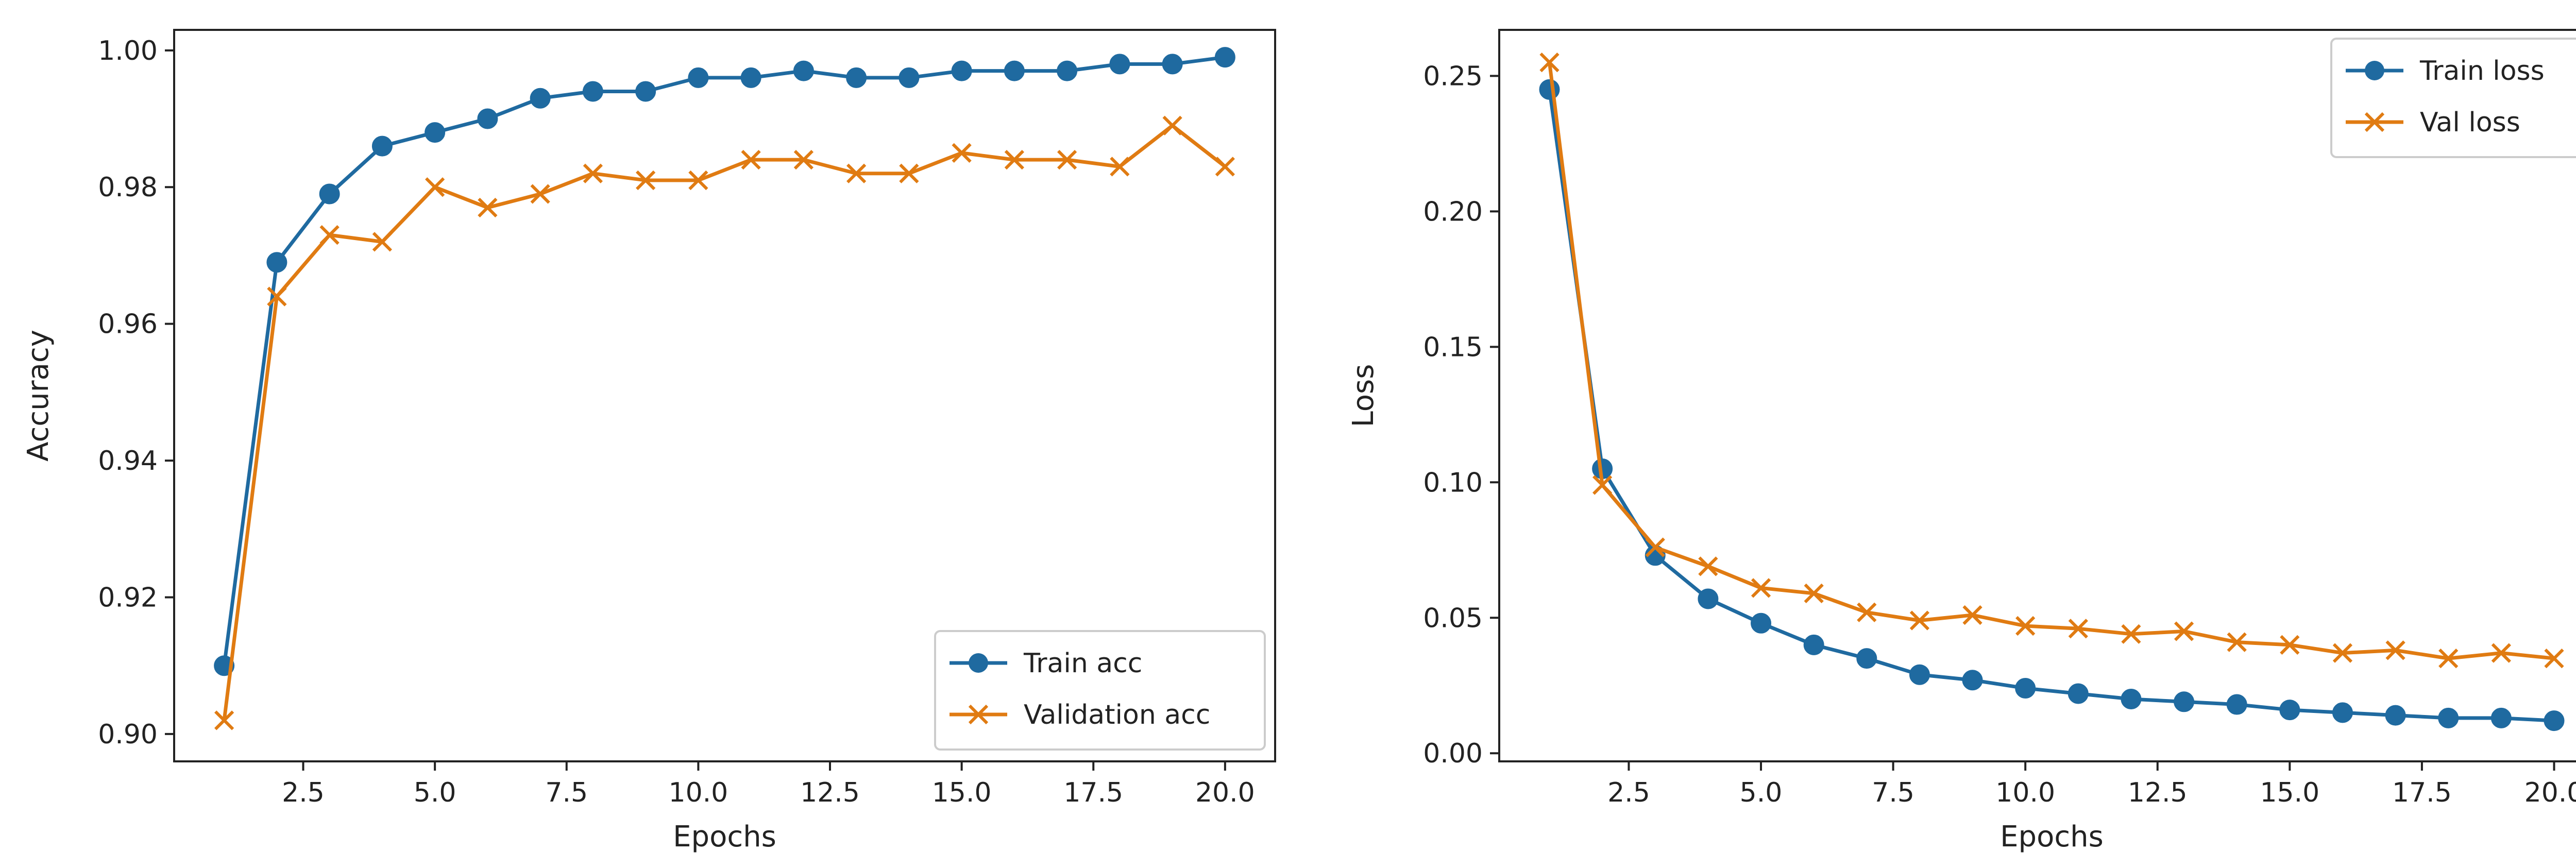 The image size is (2576, 868). What do you see at coordinates (303, 792) in the screenshot?
I see `acc-x-tick-label: 2.5` at bounding box center [303, 792].